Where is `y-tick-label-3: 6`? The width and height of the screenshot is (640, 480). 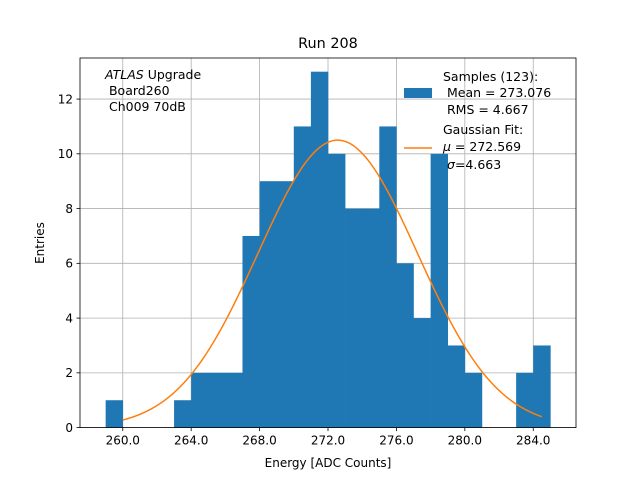
y-tick-label-3: 6 is located at coordinates (69, 264).